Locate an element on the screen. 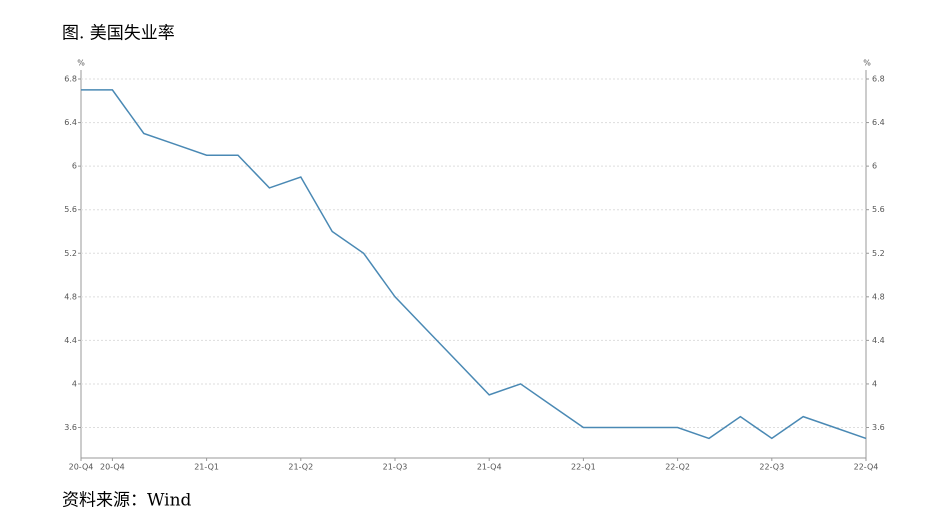  y2-tick-label: 6.8 is located at coordinates (878, 79).